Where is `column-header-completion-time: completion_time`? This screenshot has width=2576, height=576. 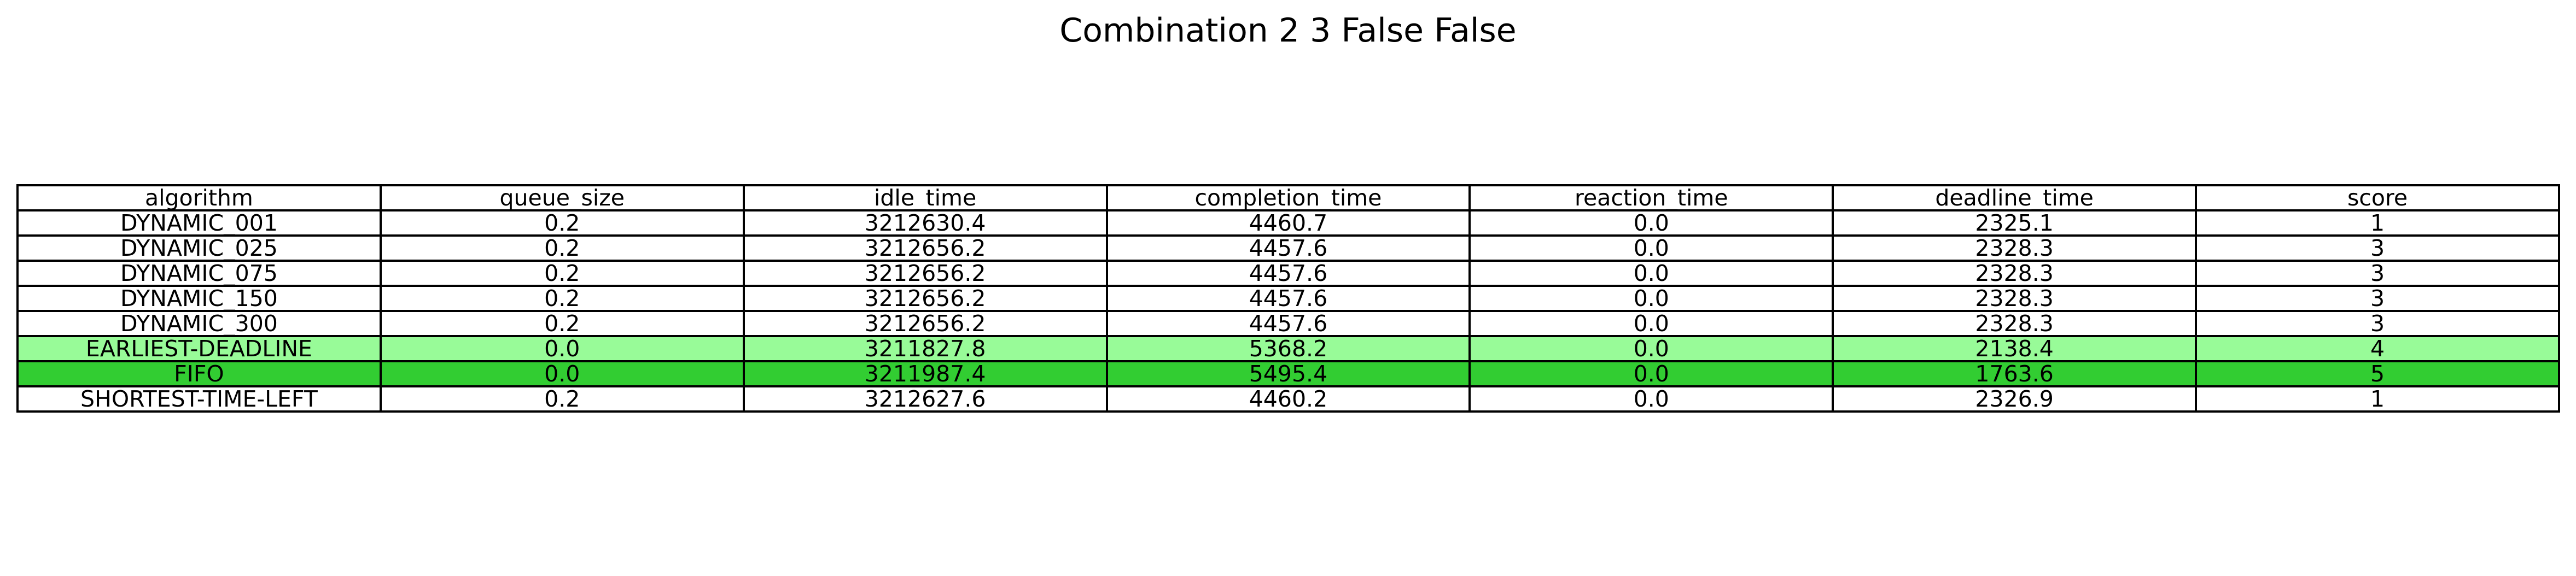 column-header-completion-time: completion_time is located at coordinates (1288, 197).